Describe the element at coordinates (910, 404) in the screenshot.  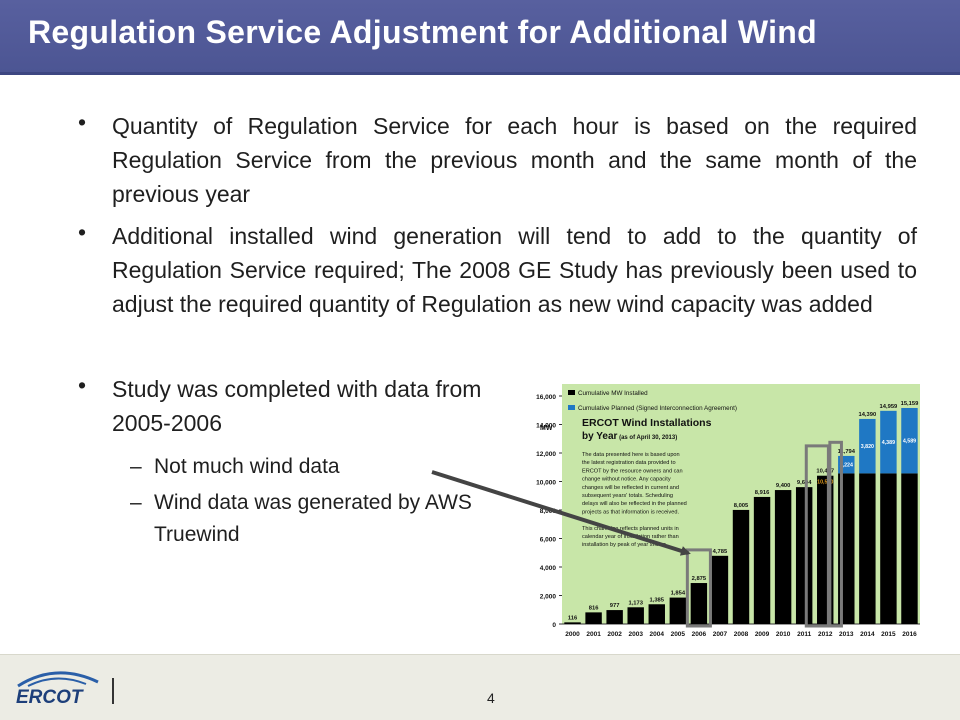
I see `bar-total-label: 15,159` at that location.